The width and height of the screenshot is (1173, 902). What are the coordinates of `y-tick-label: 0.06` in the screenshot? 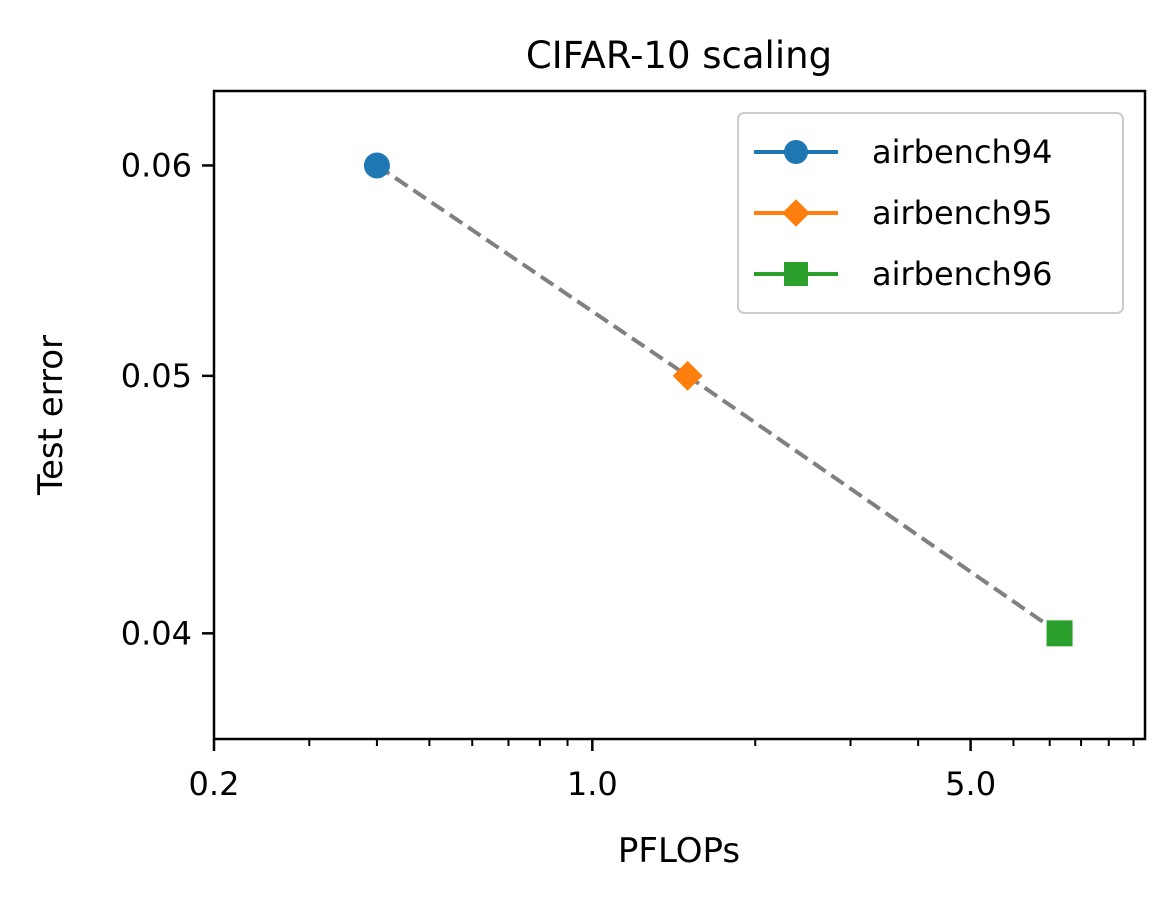 It's located at (156, 165).